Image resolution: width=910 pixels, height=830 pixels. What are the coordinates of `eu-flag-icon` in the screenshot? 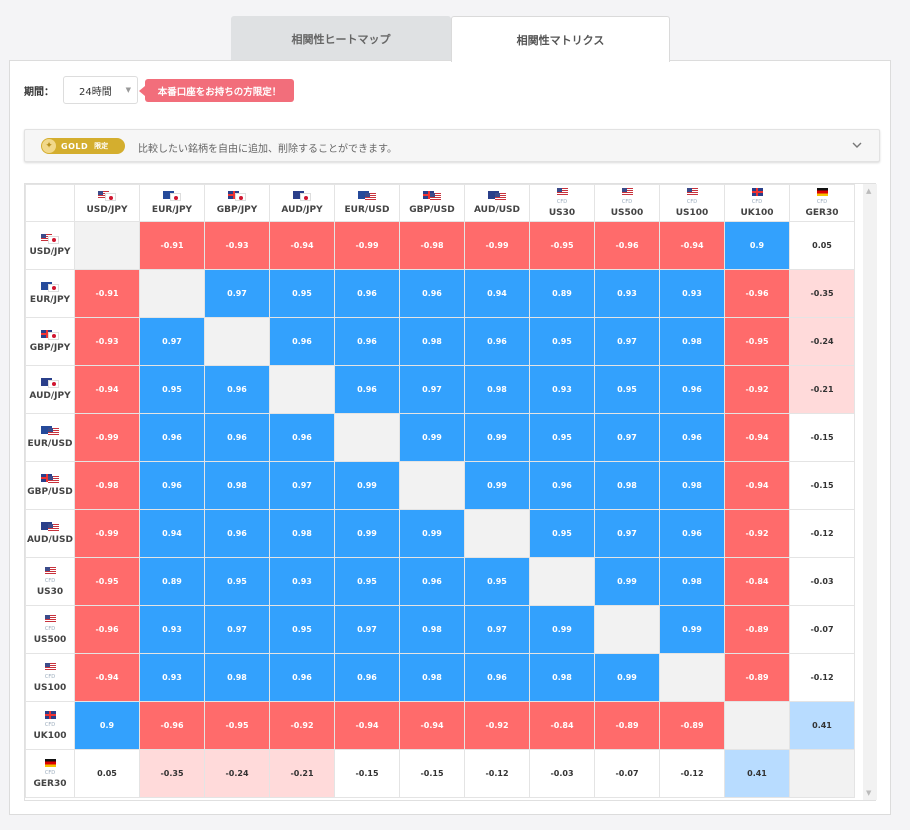 It's located at (363, 195).